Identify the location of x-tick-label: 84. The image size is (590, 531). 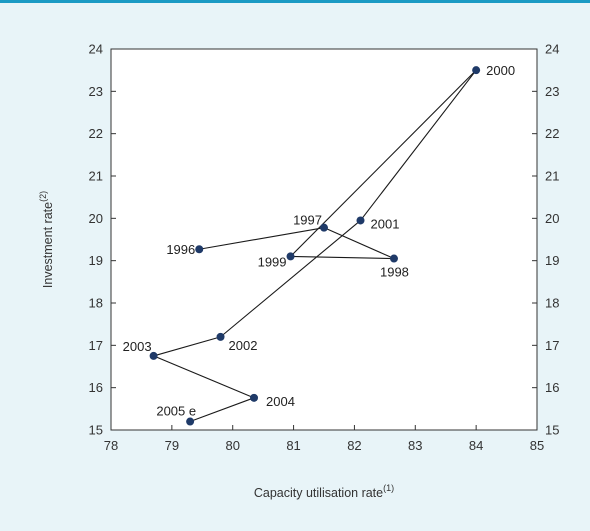
(476, 445).